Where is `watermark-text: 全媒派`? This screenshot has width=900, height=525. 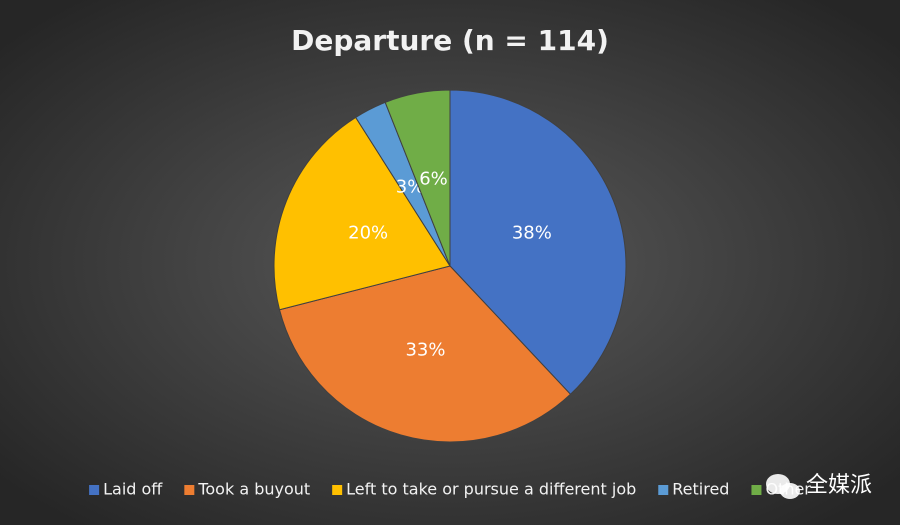
watermark-text: 全媒派 is located at coordinates (839, 485).